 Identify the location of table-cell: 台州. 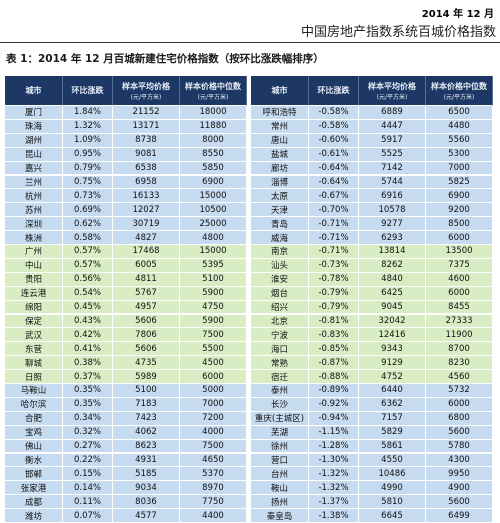
(280, 474).